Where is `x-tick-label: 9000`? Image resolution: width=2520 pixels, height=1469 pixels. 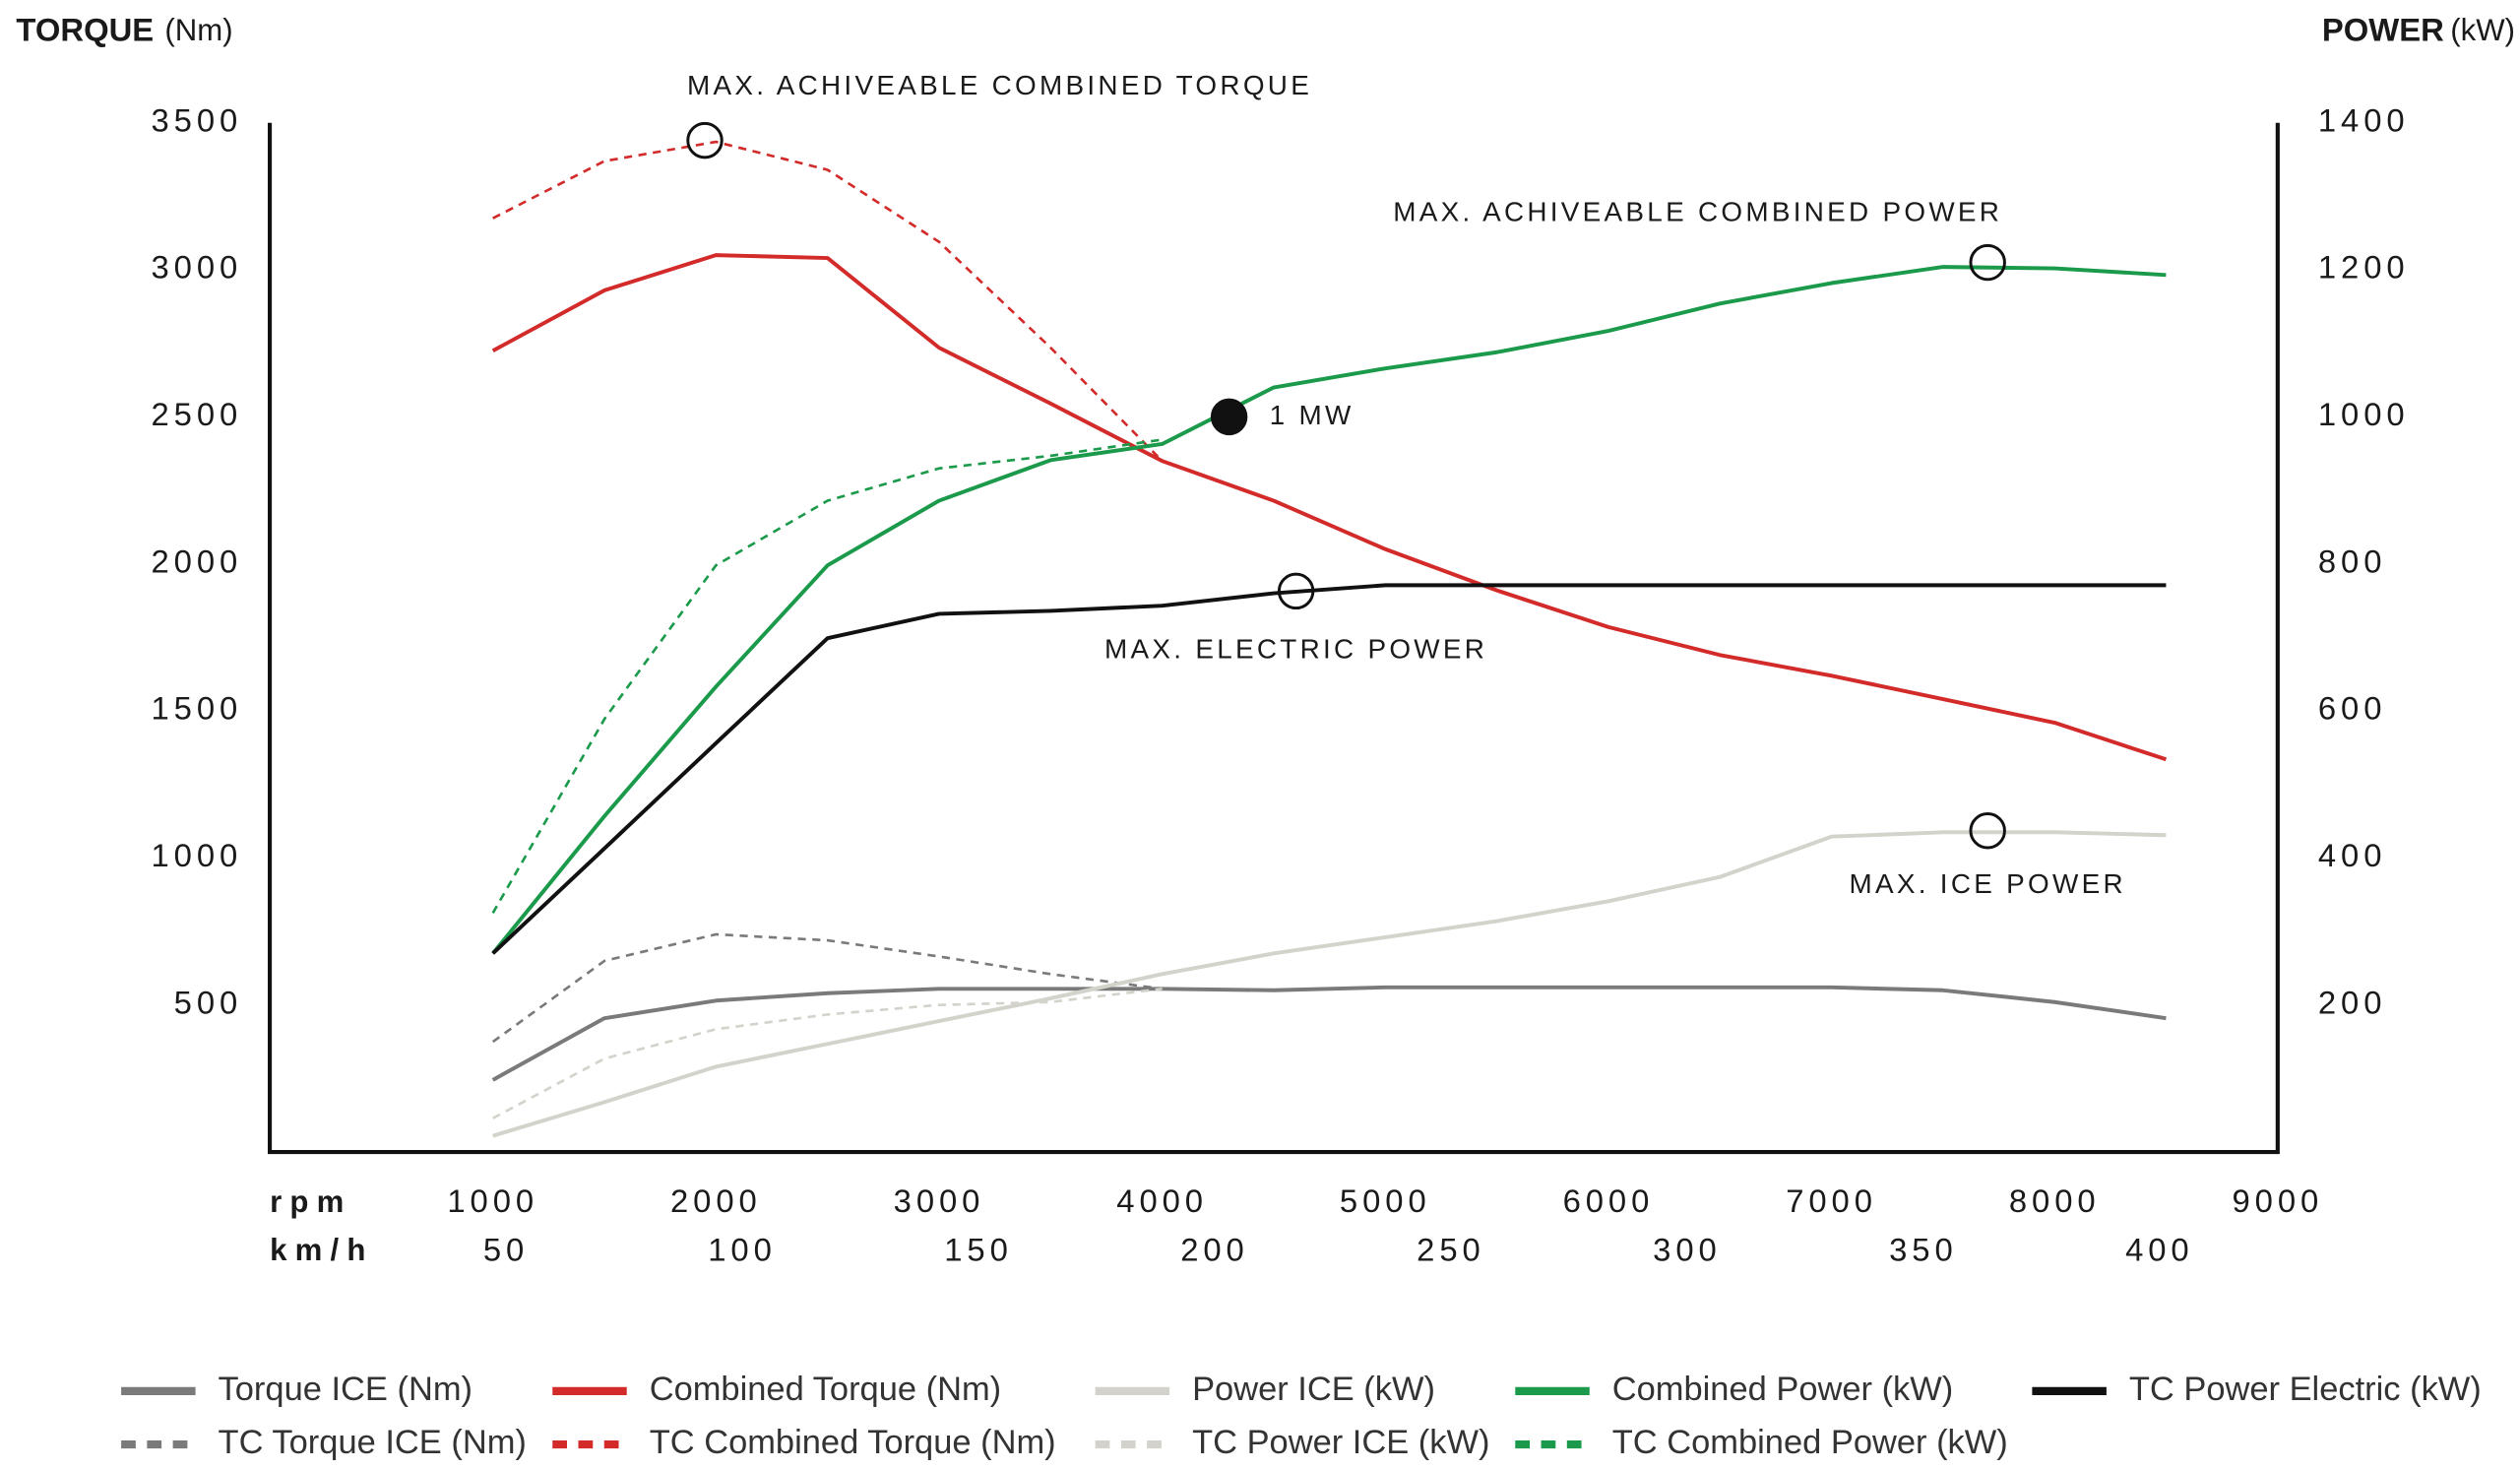 x-tick-label: 9000 is located at coordinates (2277, 1201).